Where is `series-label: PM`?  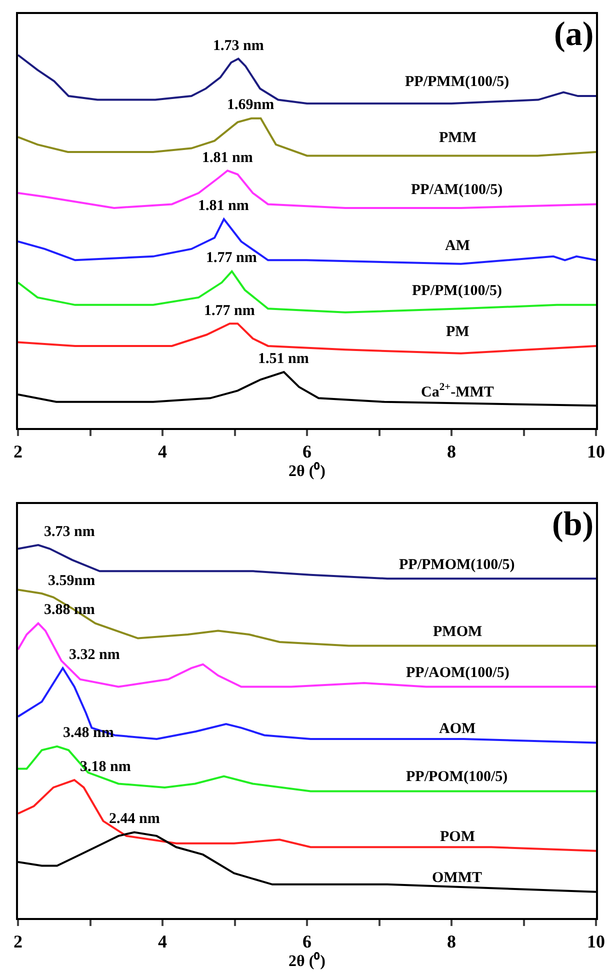 series-label: PM is located at coordinates (458, 332).